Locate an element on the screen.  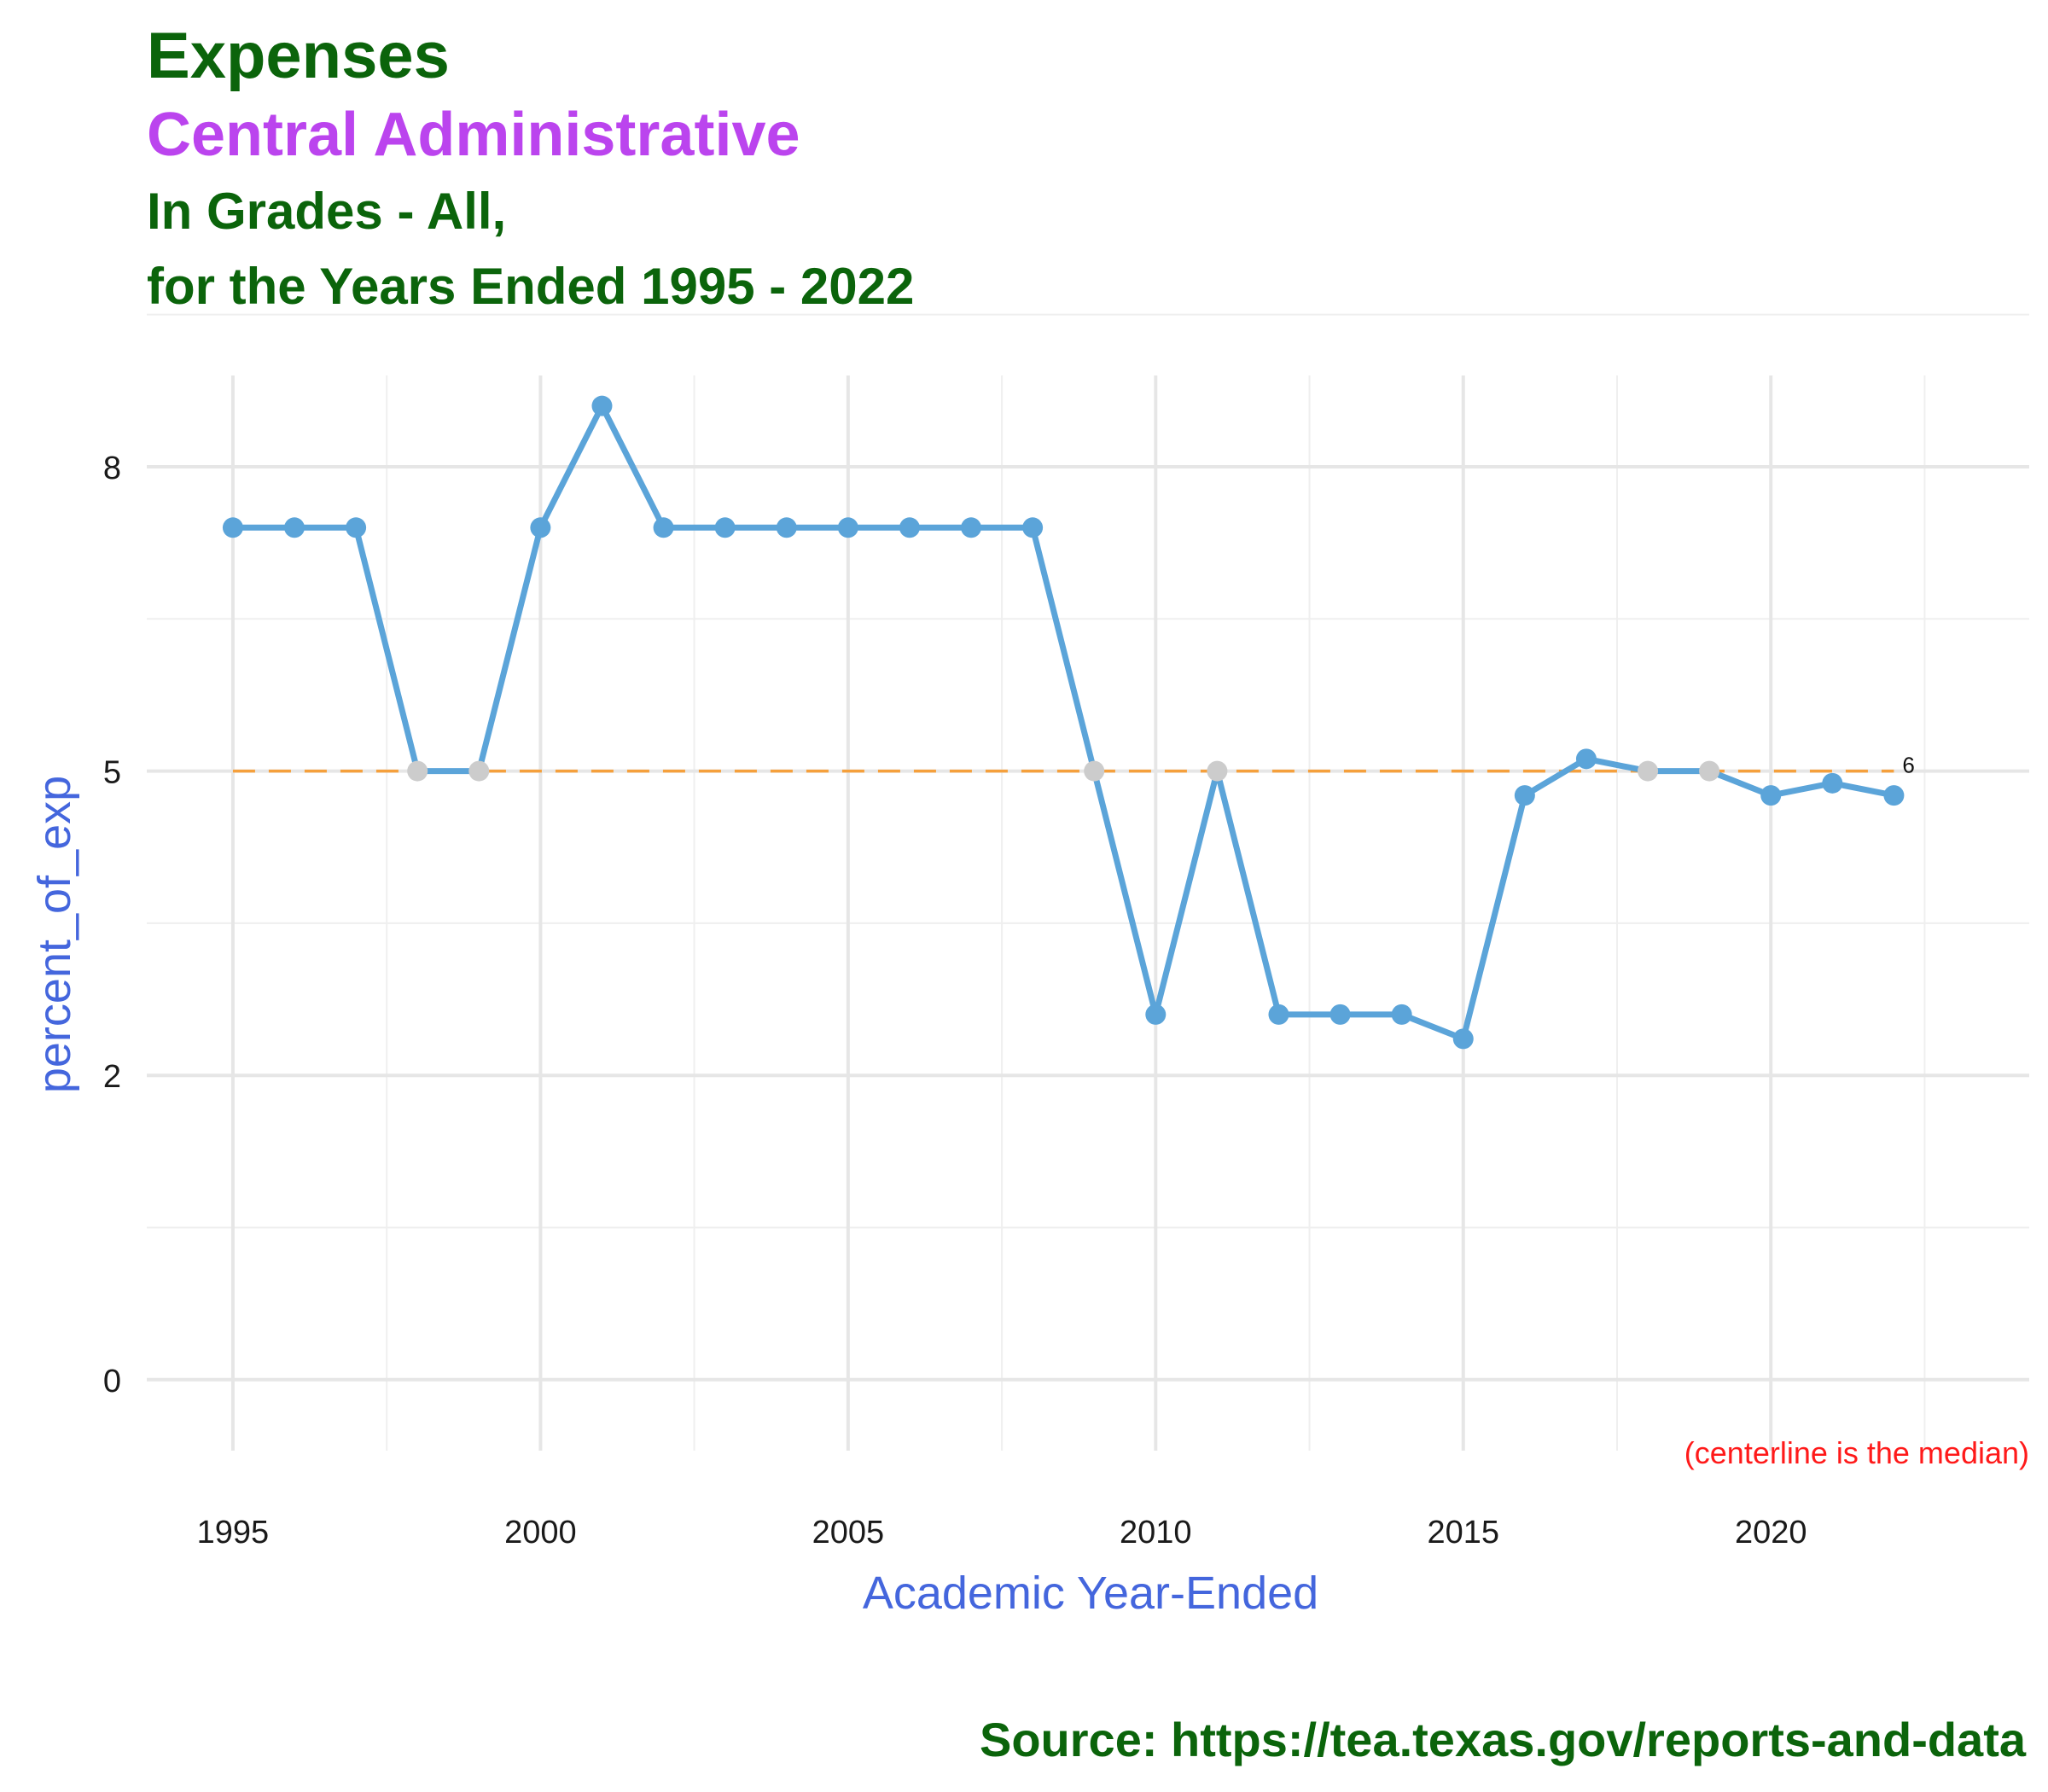
median-value-label: 6 is located at coordinates (1908, 765).